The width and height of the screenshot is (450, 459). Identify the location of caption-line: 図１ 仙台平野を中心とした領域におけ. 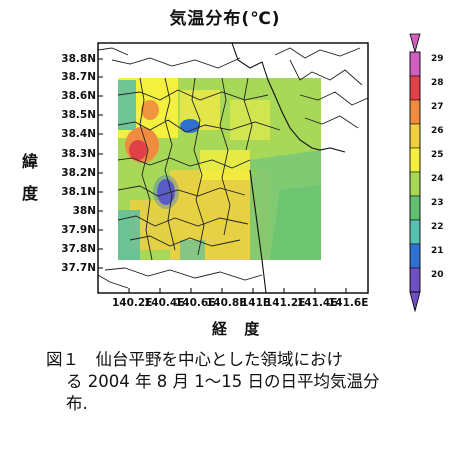
(194, 359).